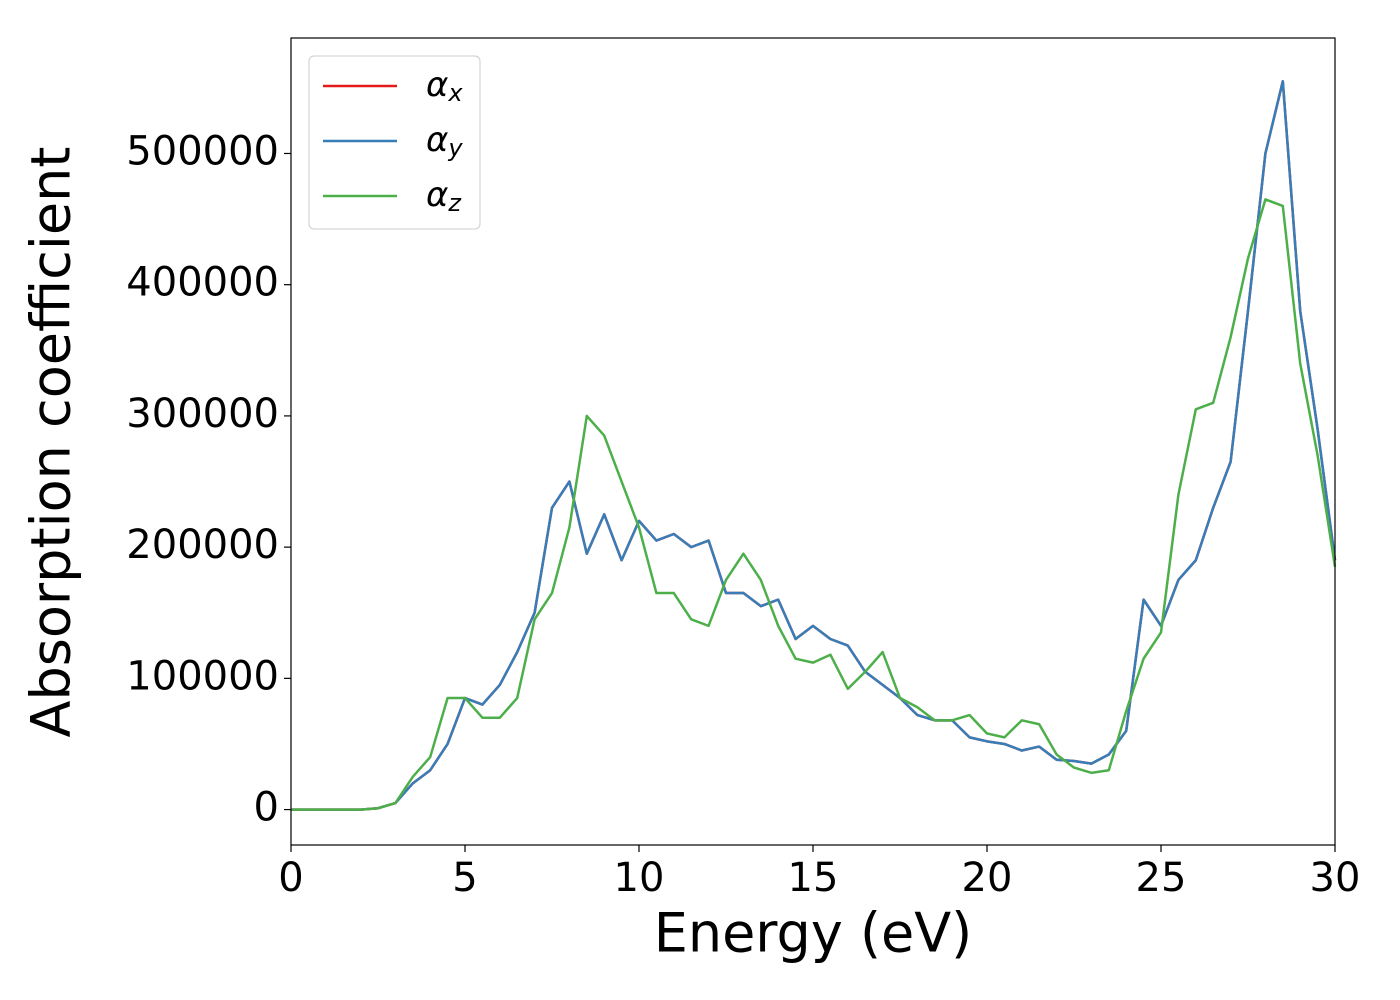  Describe the element at coordinates (202, 151) in the screenshot. I see `y-tick-label: 500000` at that location.